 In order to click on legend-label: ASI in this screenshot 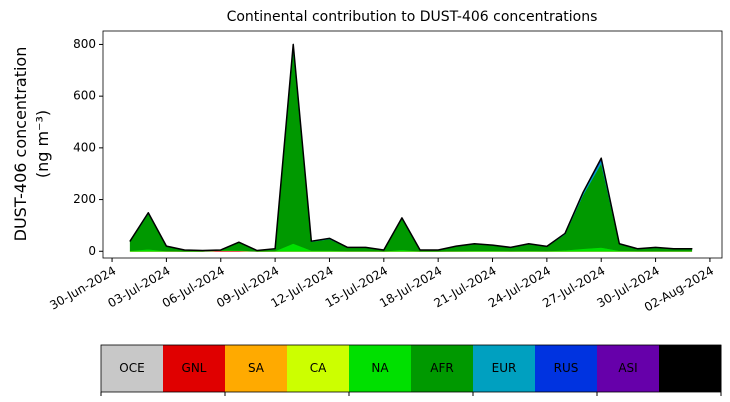, I will do `click(627, 368)`.